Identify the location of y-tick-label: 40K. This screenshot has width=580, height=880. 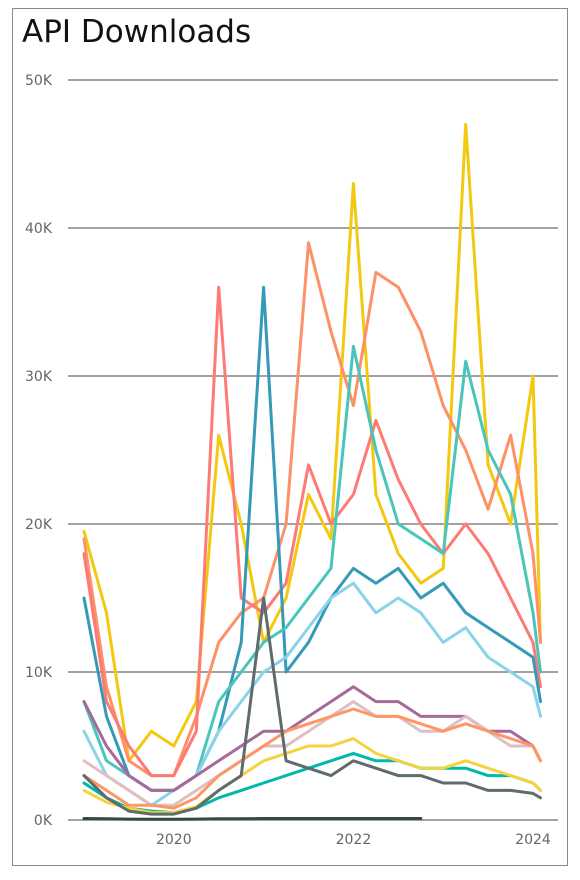
(39, 229).